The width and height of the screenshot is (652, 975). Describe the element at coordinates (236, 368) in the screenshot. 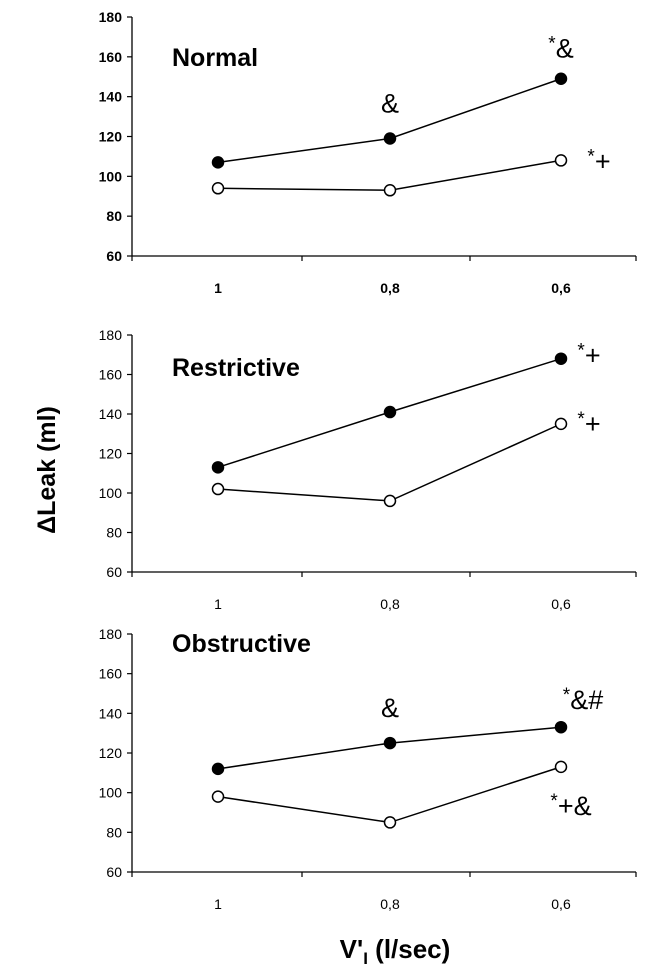

I see `panel-title: Restrictive` at that location.